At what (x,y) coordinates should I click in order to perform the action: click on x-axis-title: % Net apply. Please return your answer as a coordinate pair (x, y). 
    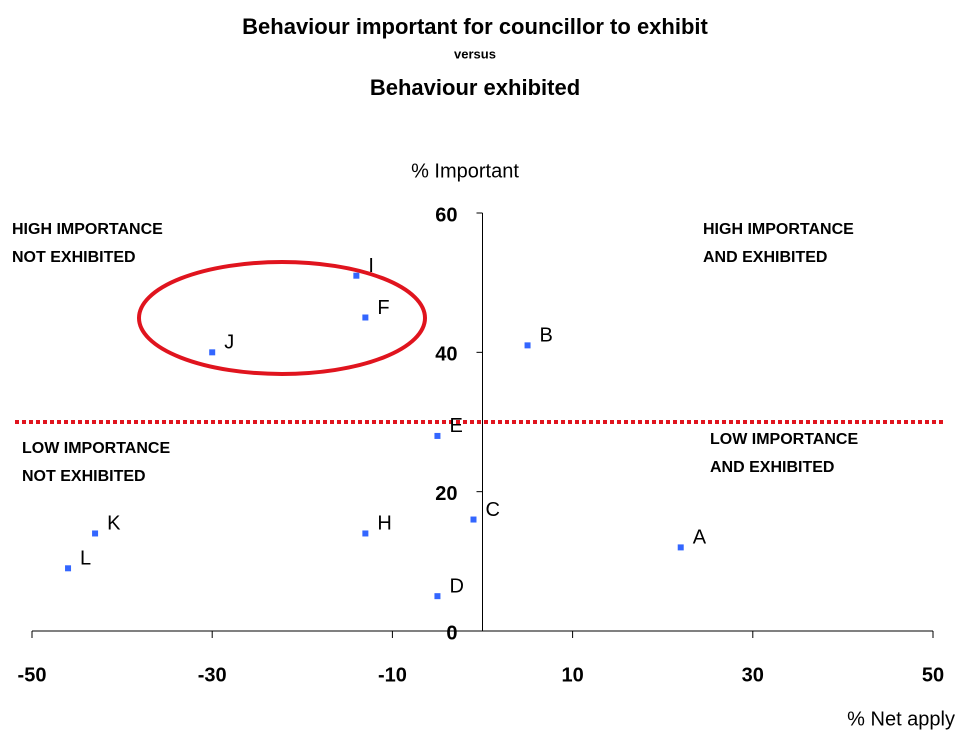
    Looking at the image, I should click on (901, 719).